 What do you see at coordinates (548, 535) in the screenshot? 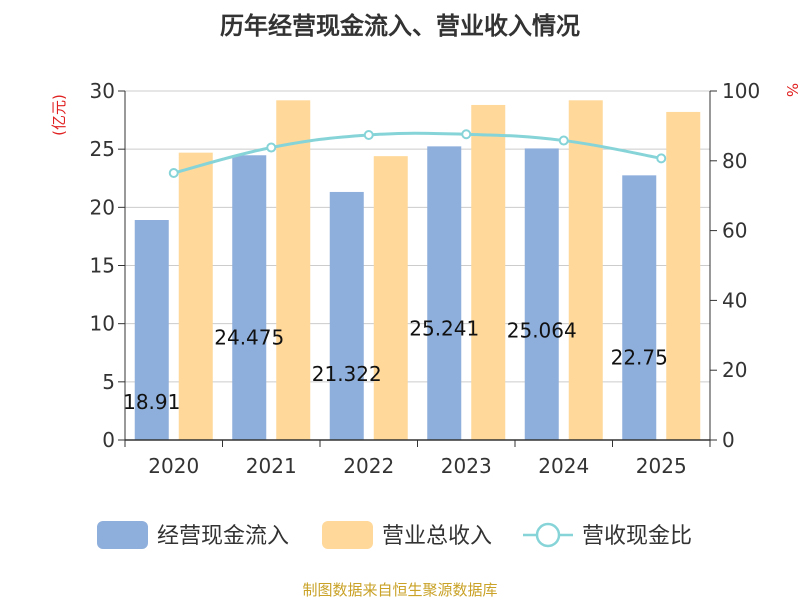
I see `legend-marker-ratio` at bounding box center [548, 535].